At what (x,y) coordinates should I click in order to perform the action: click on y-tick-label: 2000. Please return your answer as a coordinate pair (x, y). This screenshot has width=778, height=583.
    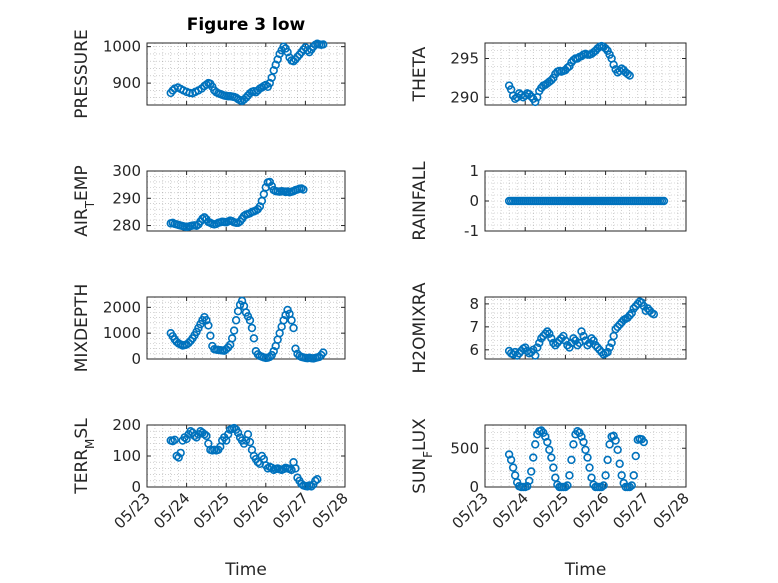
    Looking at the image, I should click on (122, 307).